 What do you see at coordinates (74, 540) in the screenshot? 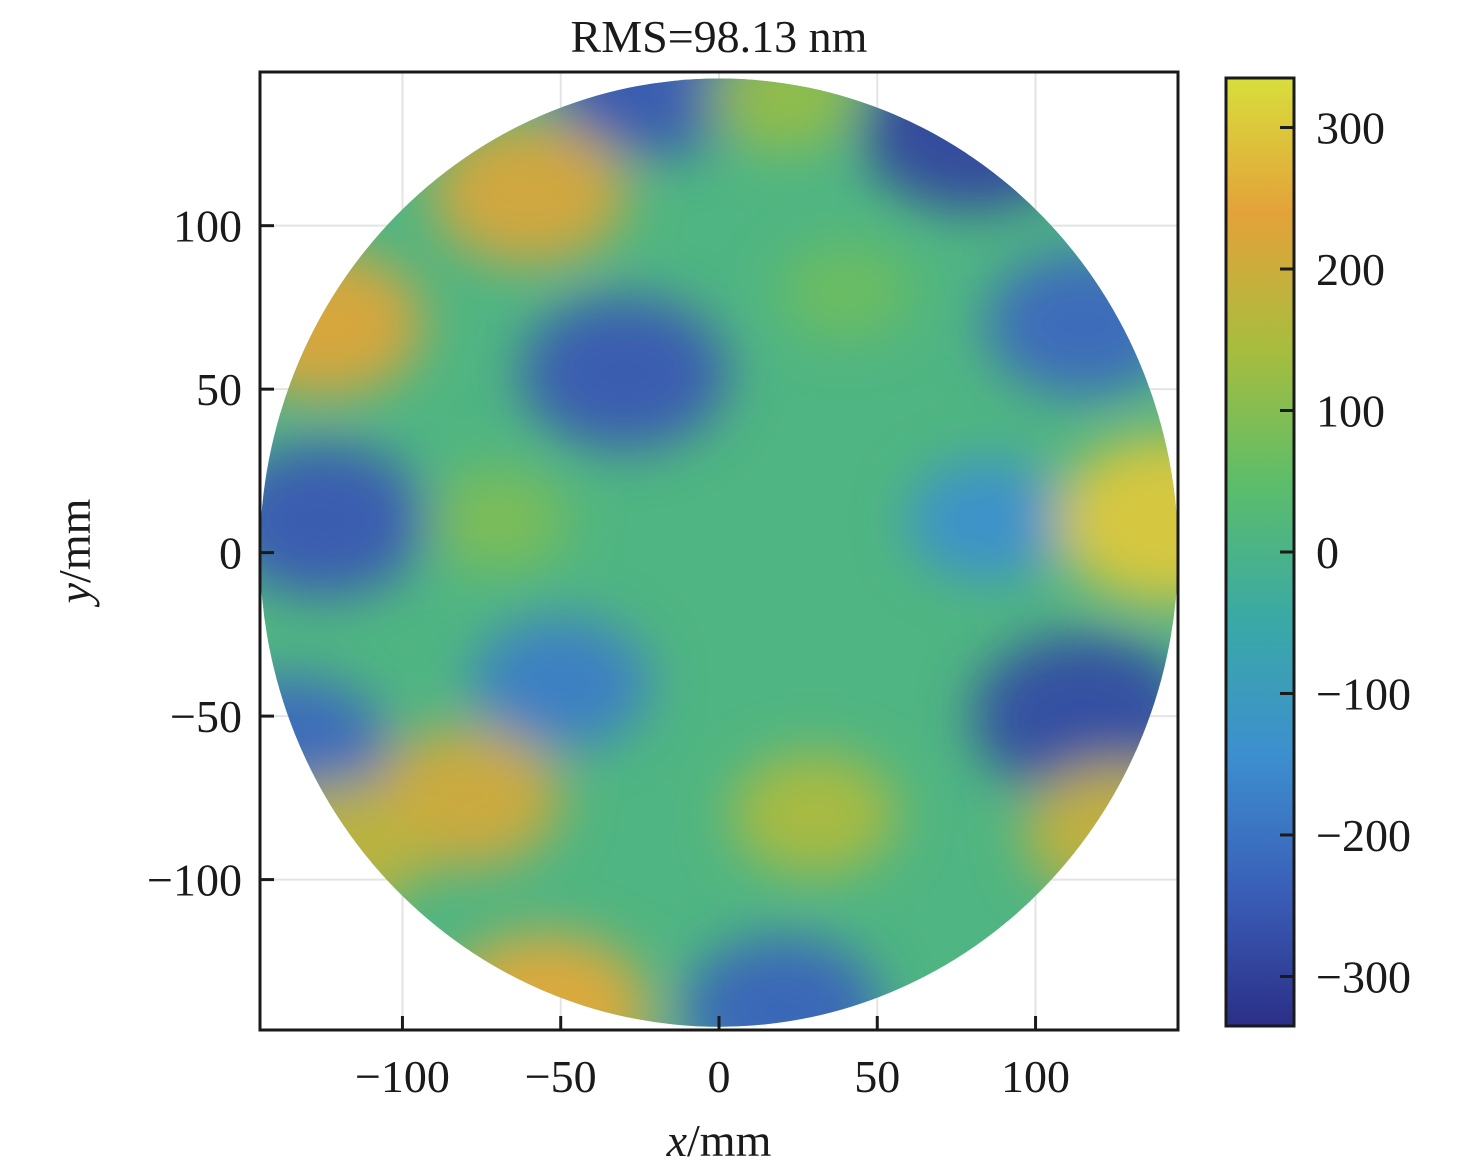
I see `y-axis-unit: /mm` at bounding box center [74, 540].